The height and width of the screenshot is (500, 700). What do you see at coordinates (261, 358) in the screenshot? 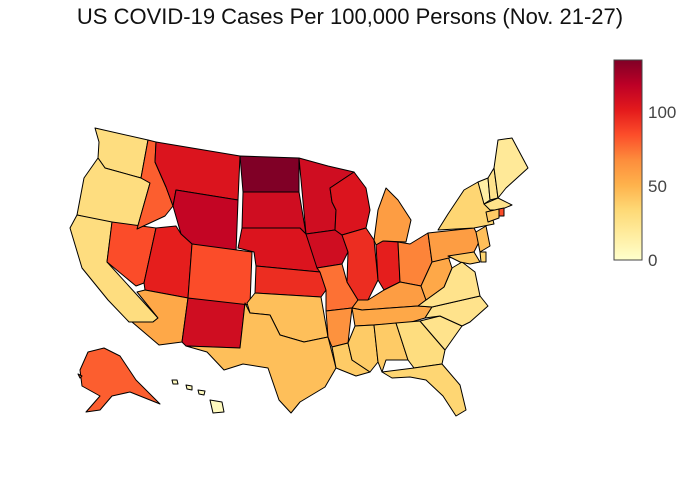
I see `state-tx` at bounding box center [261, 358].